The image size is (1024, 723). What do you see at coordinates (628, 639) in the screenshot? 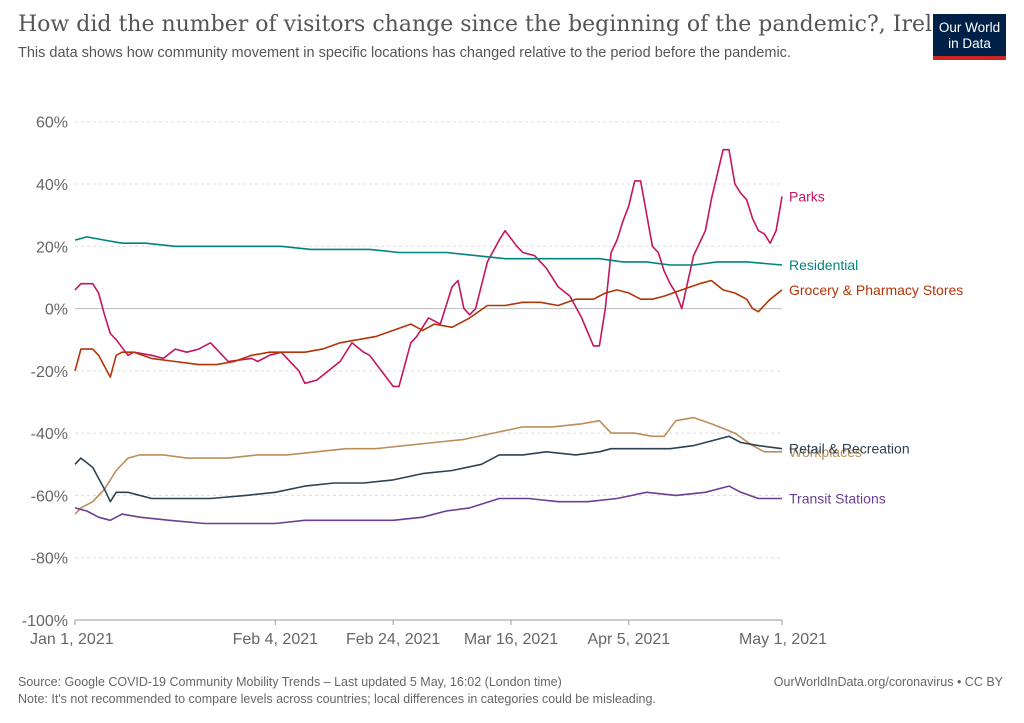
I see `x-tick-label: Apr 5, 2021` at bounding box center [628, 639].